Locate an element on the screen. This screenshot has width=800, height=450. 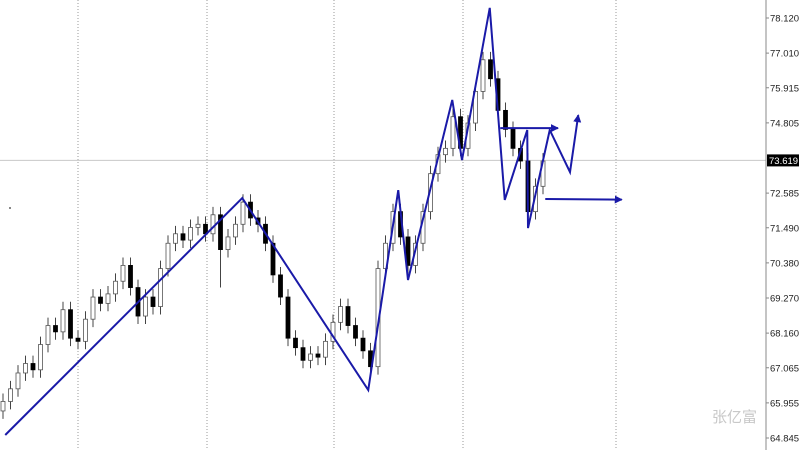
horizontal-arrow is located at coordinates (584, 199).